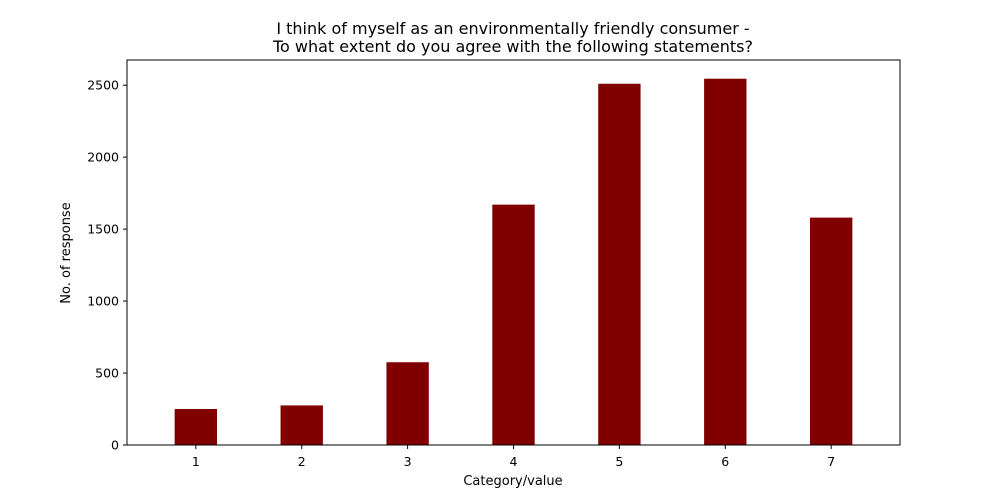 Image resolution: width=1000 pixels, height=500 pixels. Describe the element at coordinates (107, 265) in the screenshot. I see `y-axis-ticks: 0 500 1000 1500 2000 2500` at that location.